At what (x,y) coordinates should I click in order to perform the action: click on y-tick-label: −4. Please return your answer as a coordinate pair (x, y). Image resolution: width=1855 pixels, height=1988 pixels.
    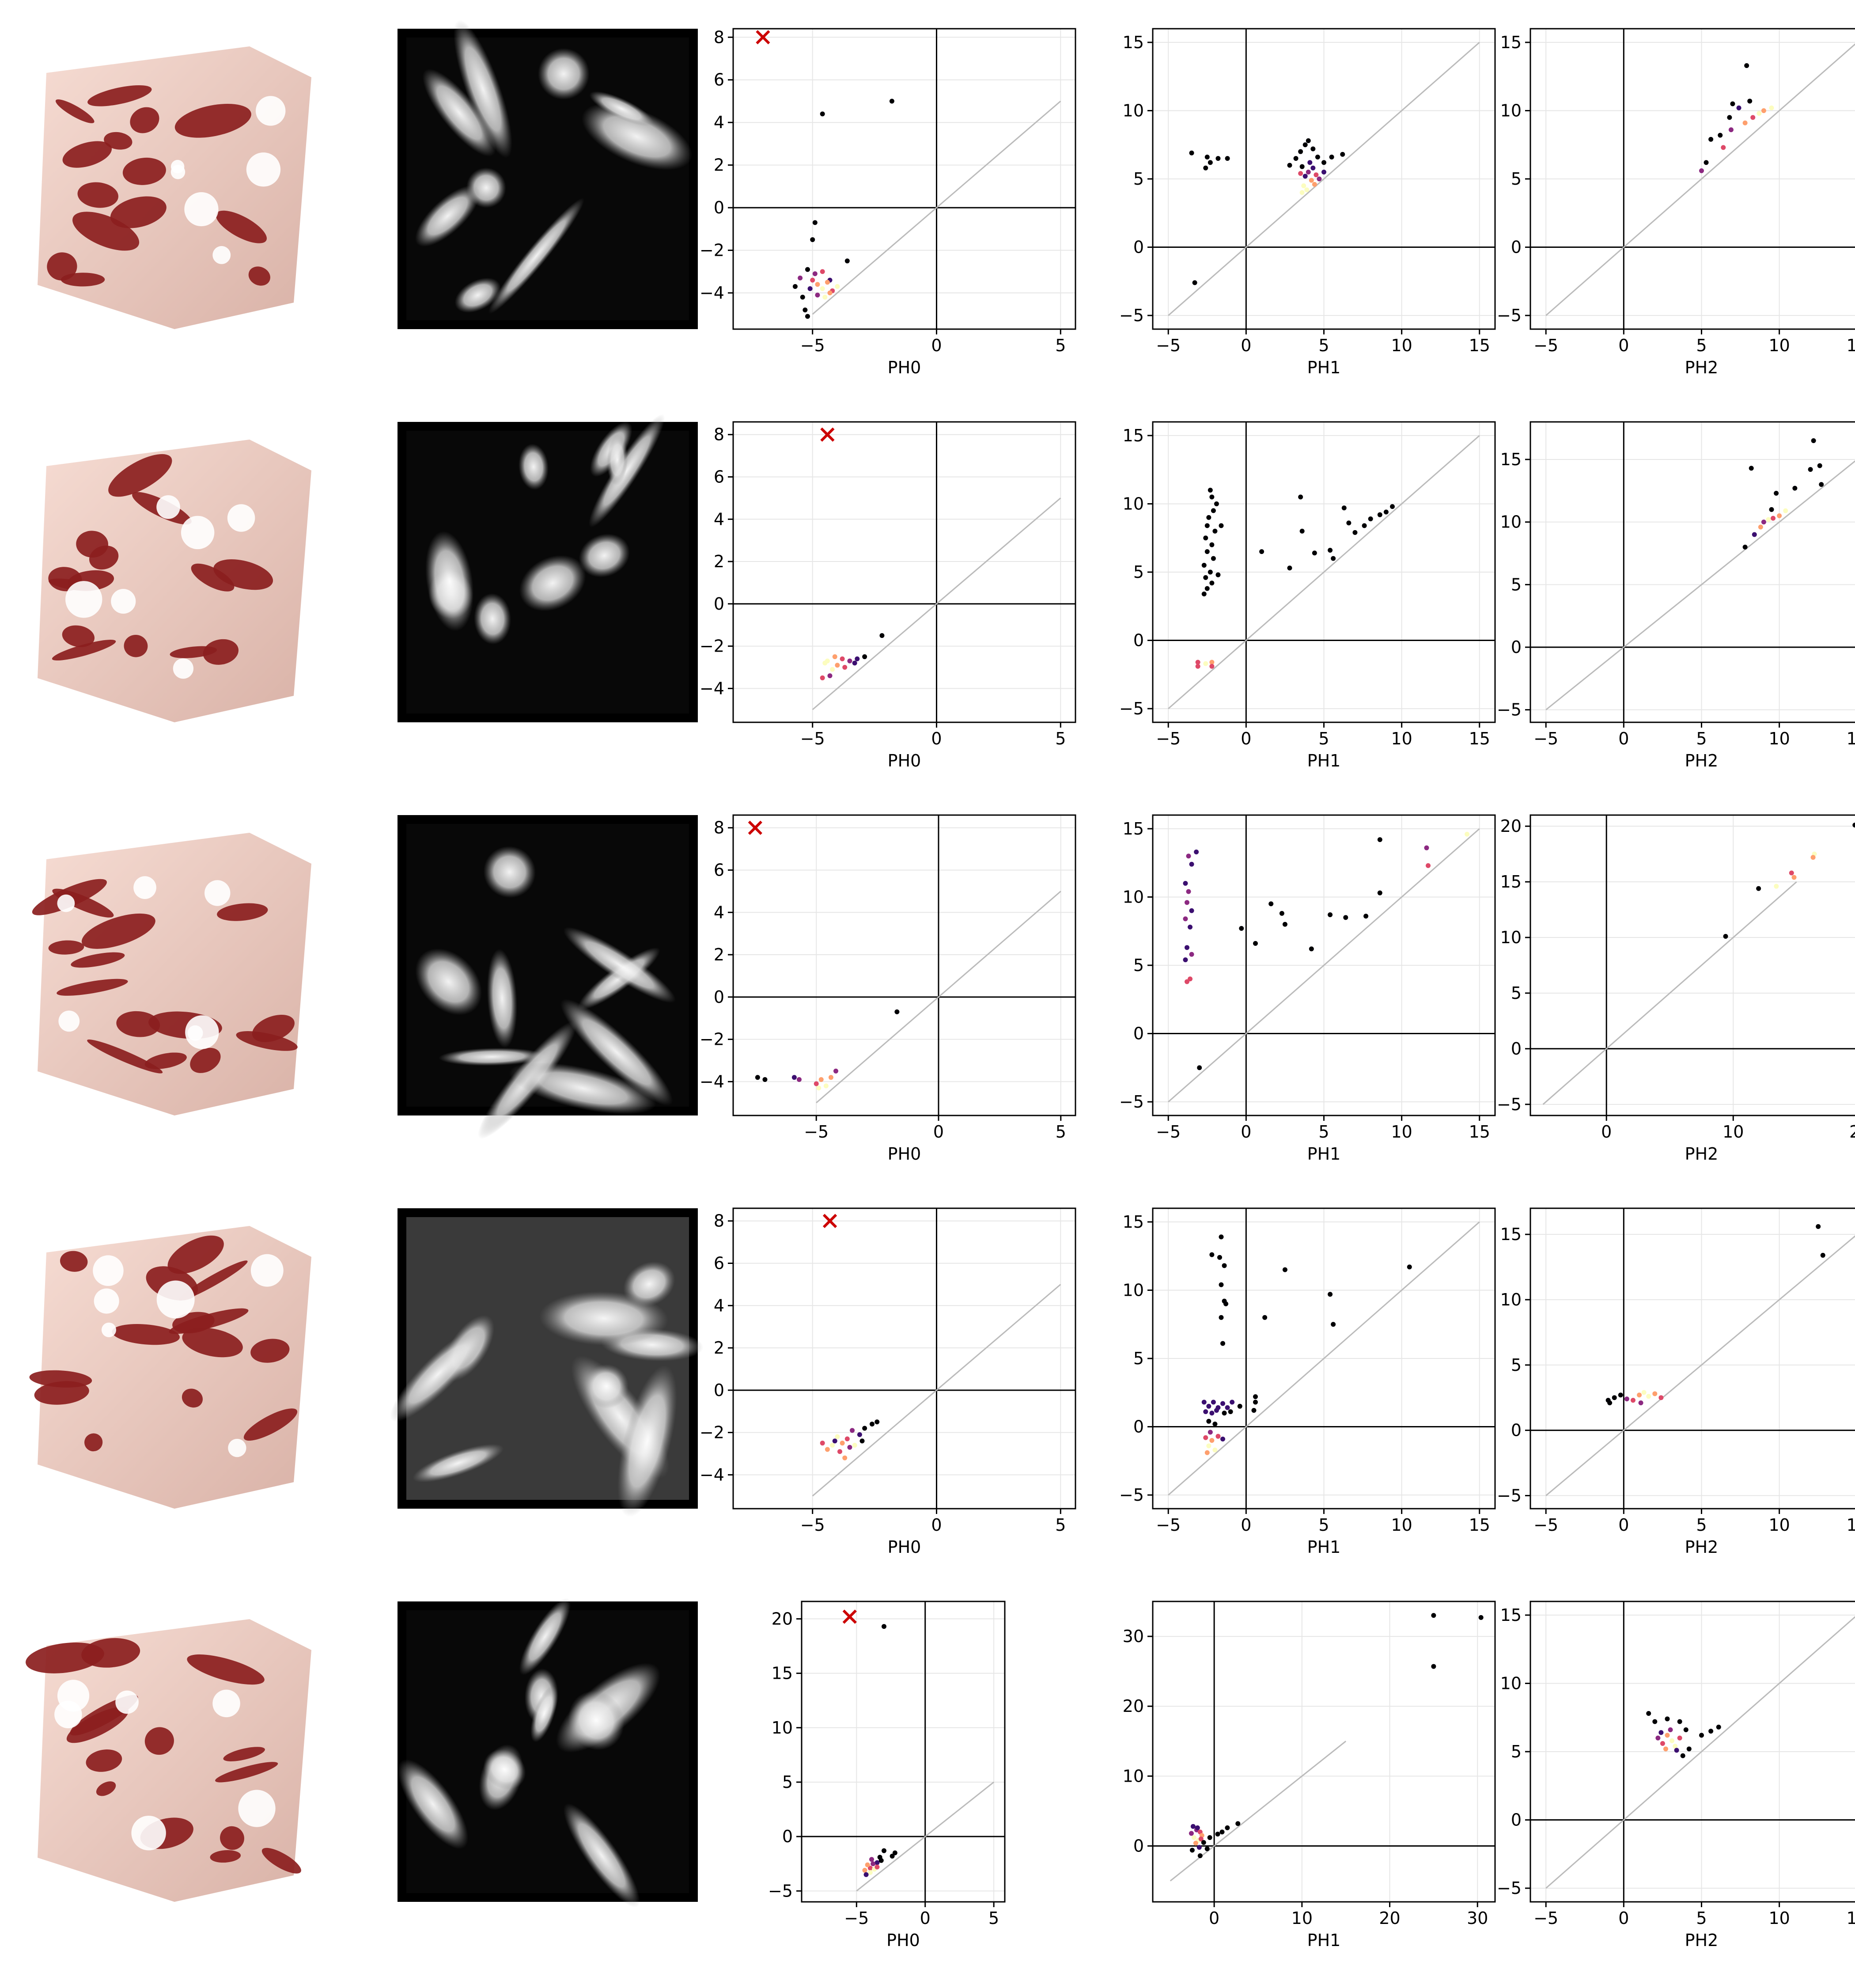
    Looking at the image, I should click on (712, 293).